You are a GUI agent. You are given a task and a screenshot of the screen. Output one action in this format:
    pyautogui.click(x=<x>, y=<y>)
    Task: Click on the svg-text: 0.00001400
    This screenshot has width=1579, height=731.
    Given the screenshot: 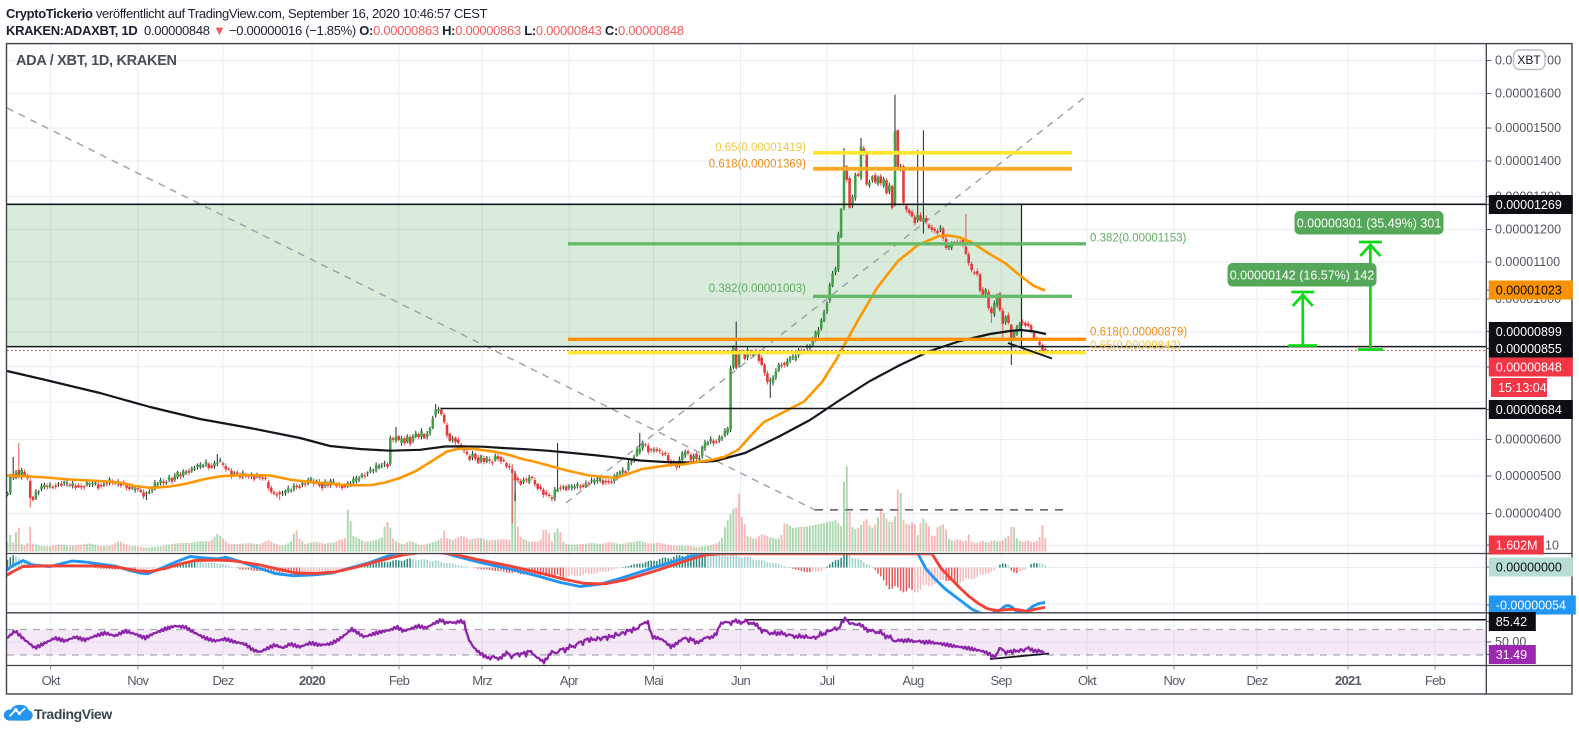 What is the action you would take?
    pyautogui.click(x=1528, y=161)
    